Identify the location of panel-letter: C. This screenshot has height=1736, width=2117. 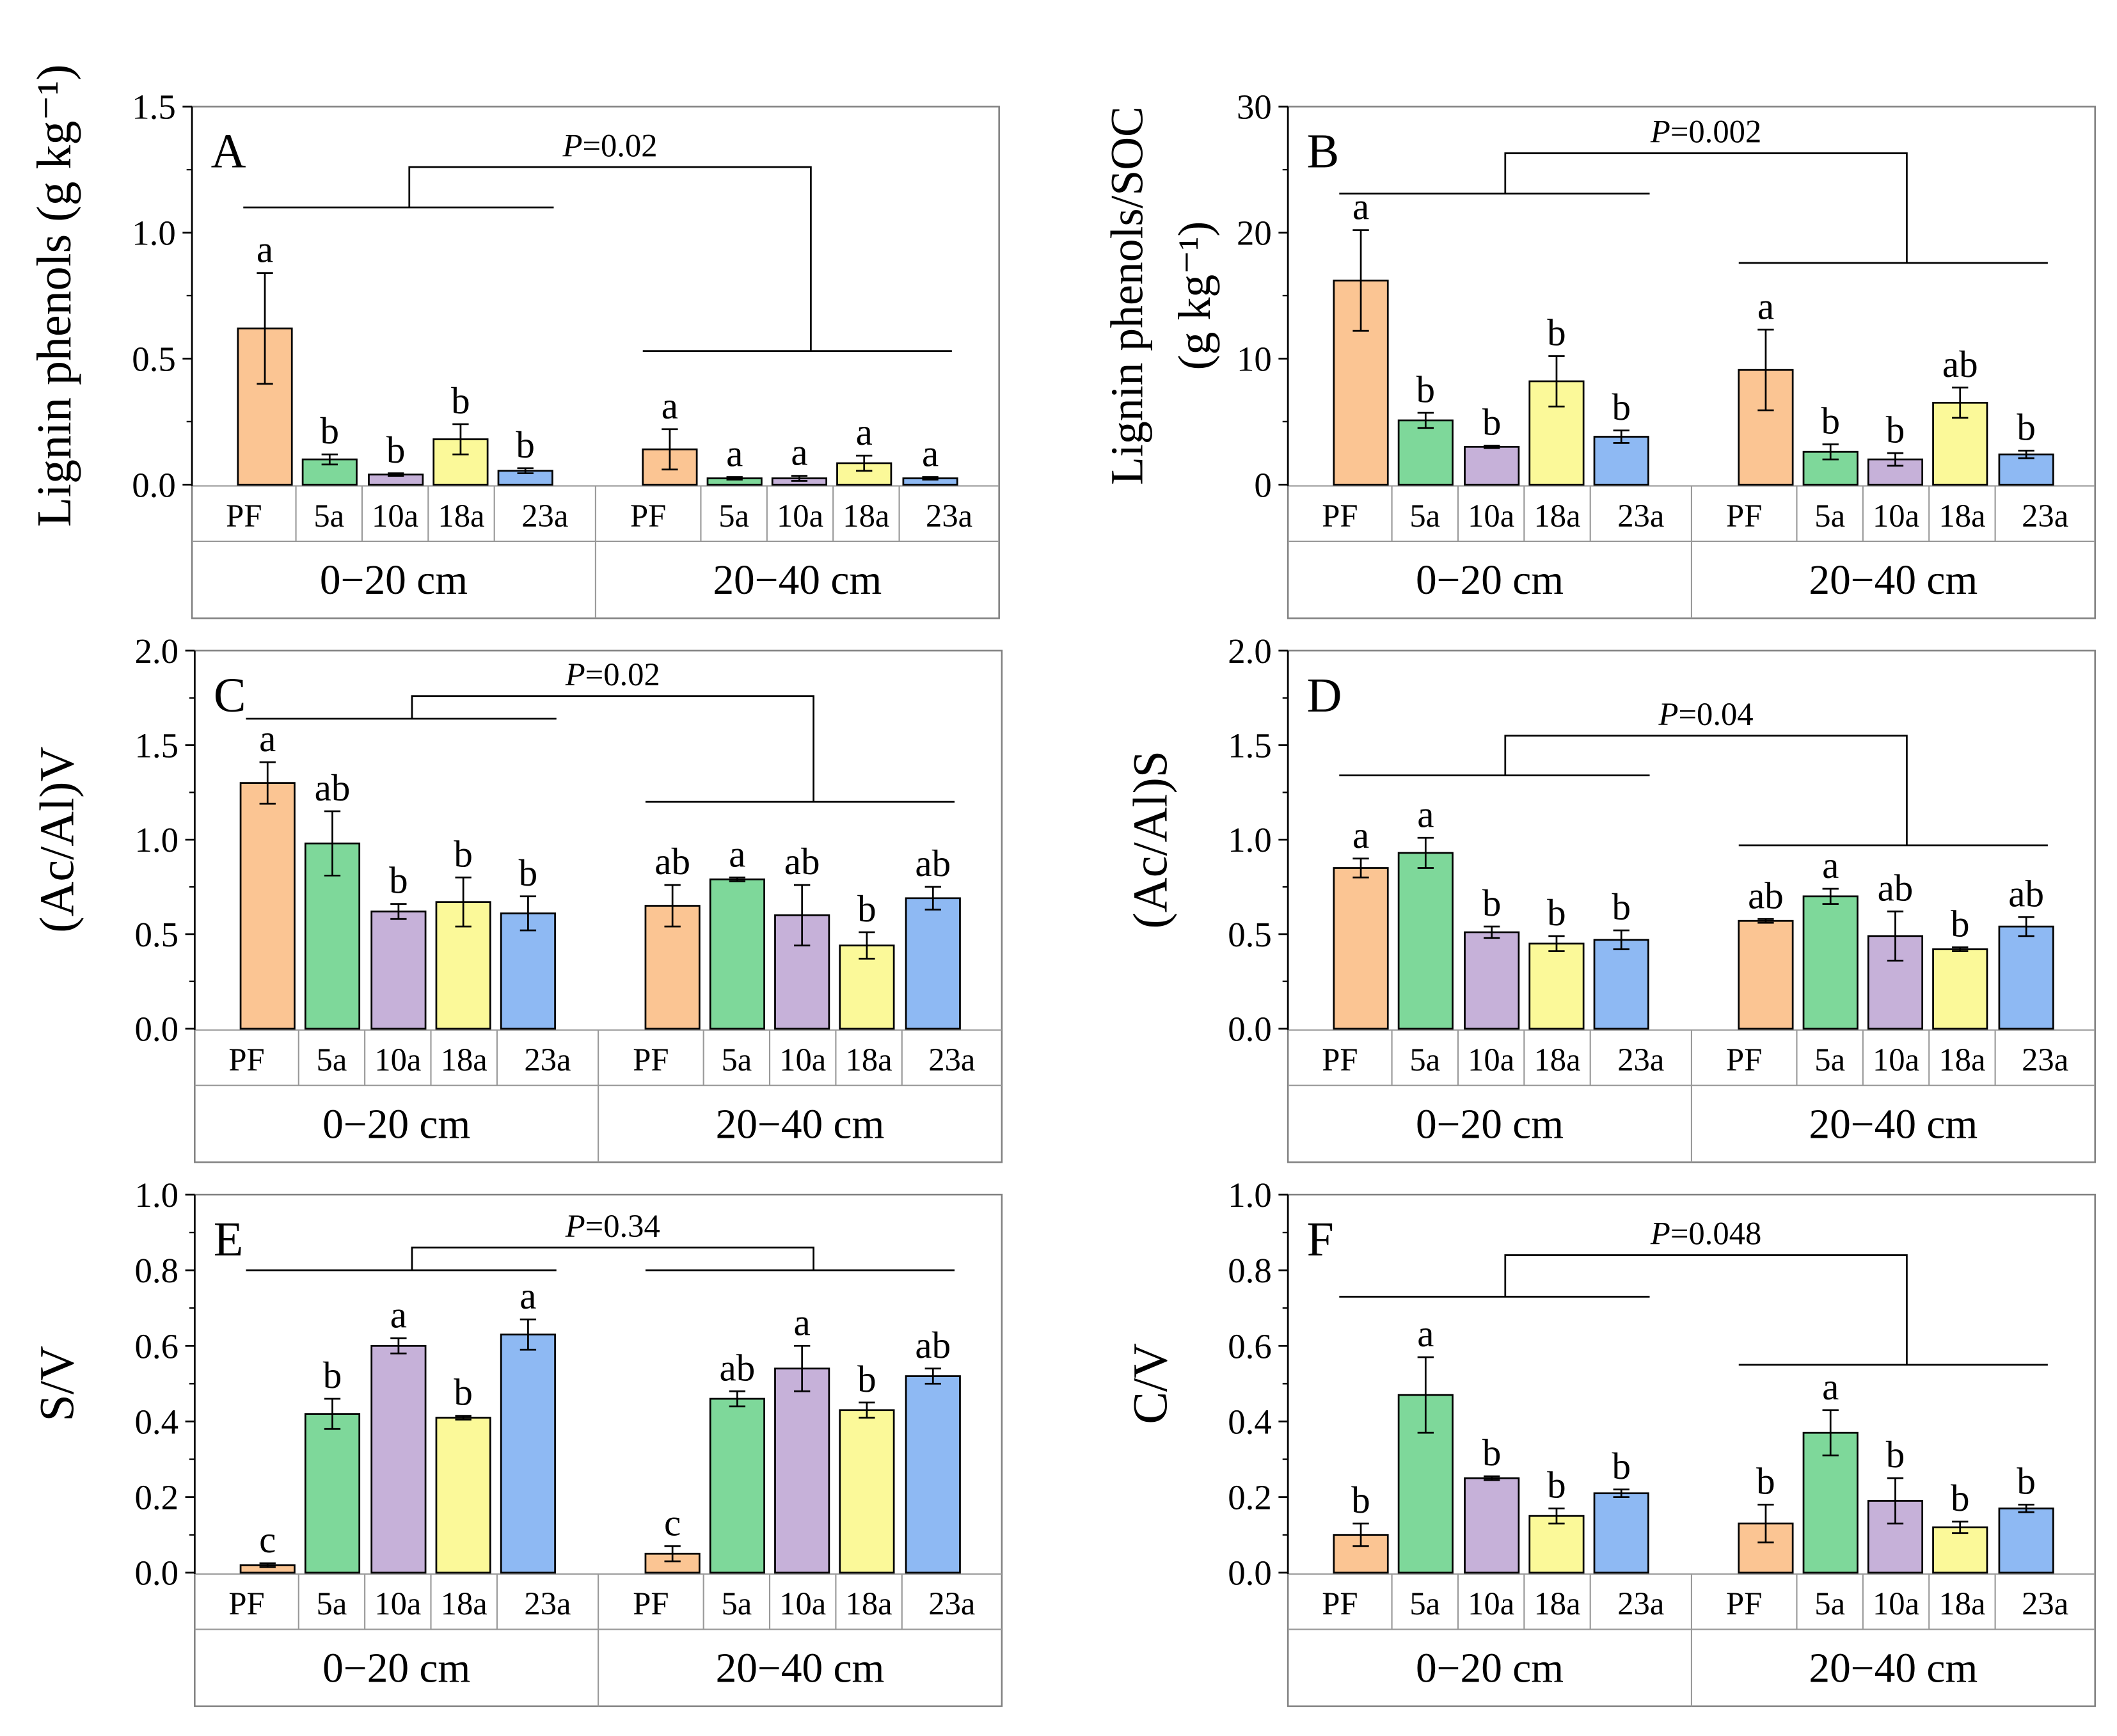
(230, 695).